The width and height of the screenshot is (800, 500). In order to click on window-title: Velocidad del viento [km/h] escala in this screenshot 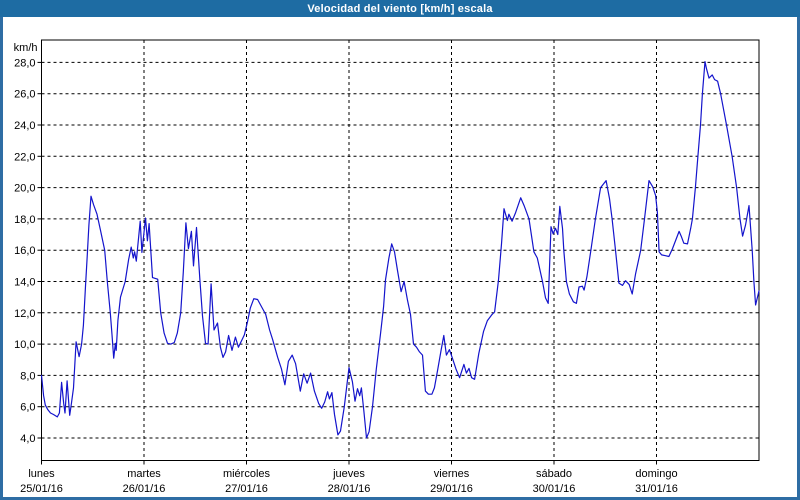, I will do `click(400, 8)`.